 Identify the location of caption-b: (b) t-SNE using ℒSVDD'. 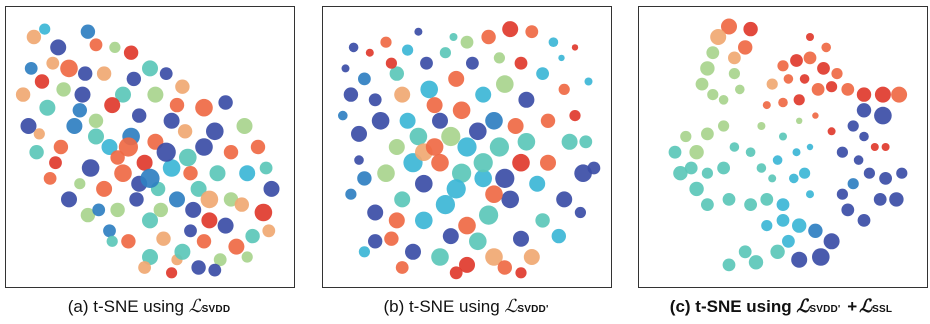
(466, 306).